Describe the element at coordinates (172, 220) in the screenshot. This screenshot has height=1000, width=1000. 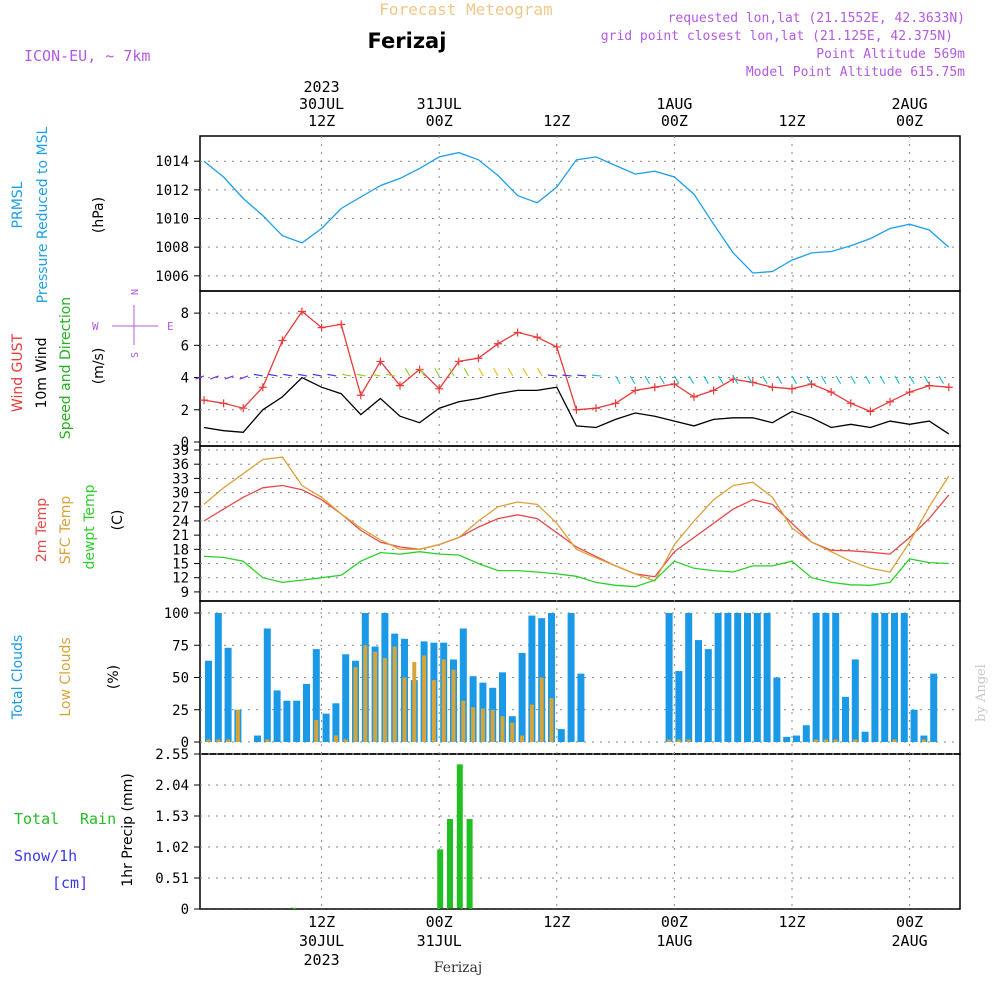
I see `y-tick-label: 1010` at that location.